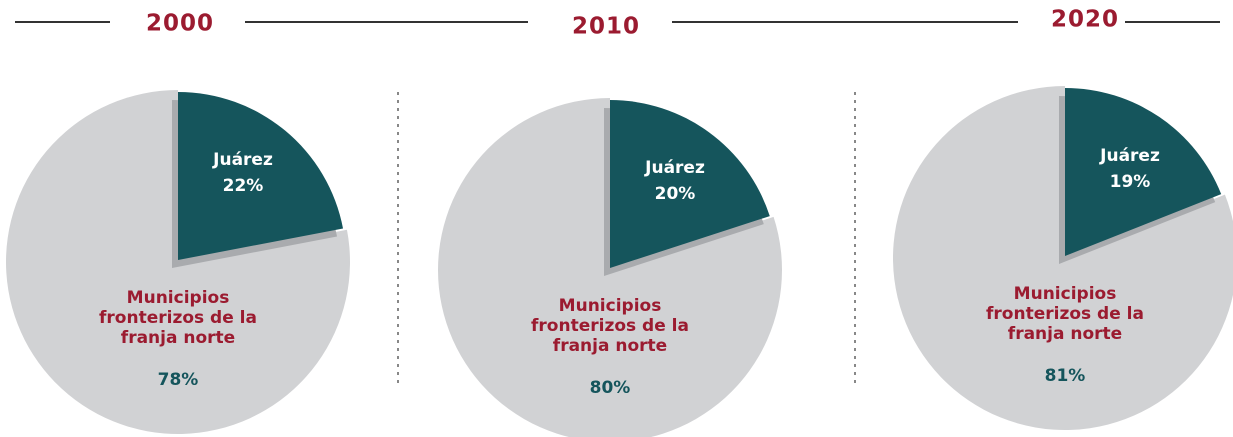  I want to click on value-label: 19%, so click(1130, 182).